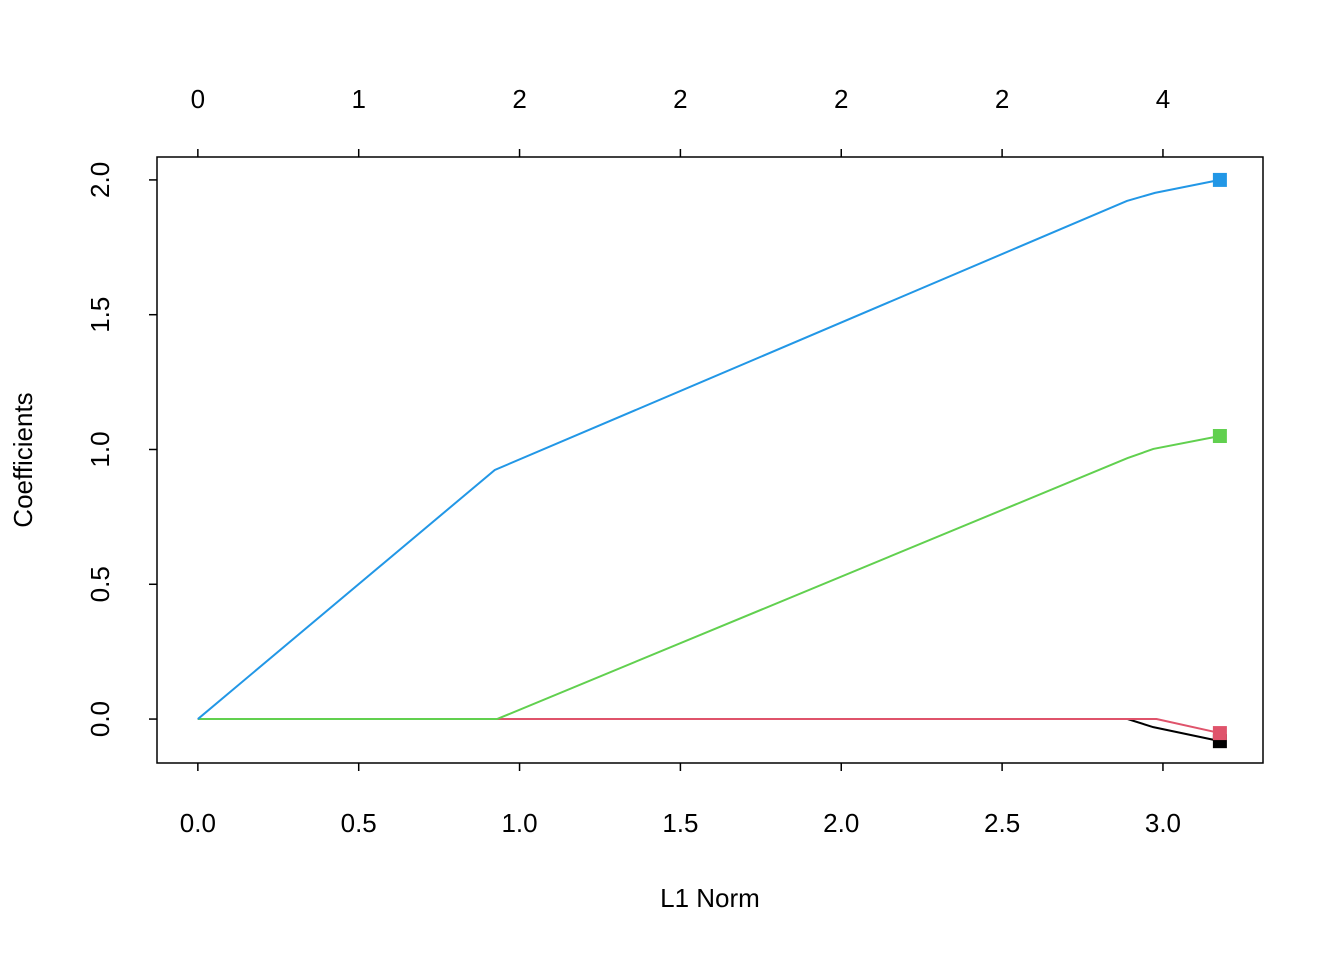 The height and width of the screenshot is (960, 1344). Describe the element at coordinates (198, 99) in the screenshot. I see `top-tick-label: 0` at that location.